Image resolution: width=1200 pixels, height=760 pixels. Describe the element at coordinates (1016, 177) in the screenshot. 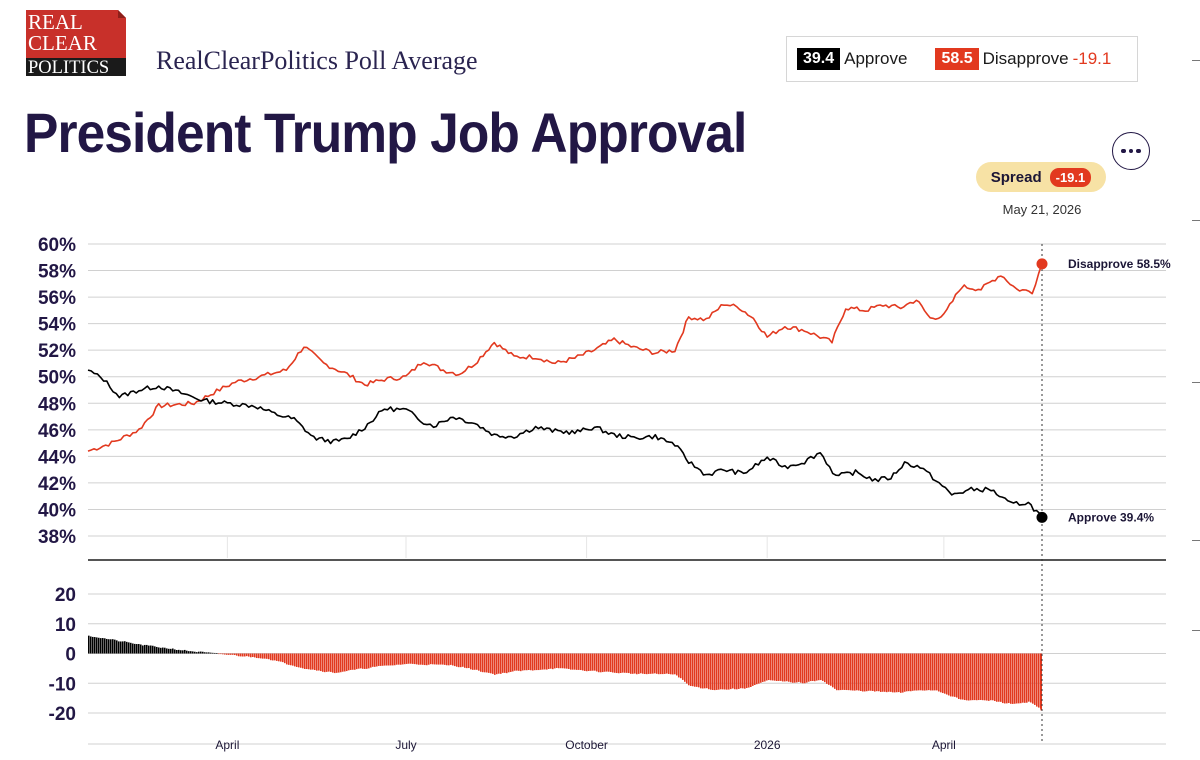

I see `spread-pill-label: Spread` at that location.